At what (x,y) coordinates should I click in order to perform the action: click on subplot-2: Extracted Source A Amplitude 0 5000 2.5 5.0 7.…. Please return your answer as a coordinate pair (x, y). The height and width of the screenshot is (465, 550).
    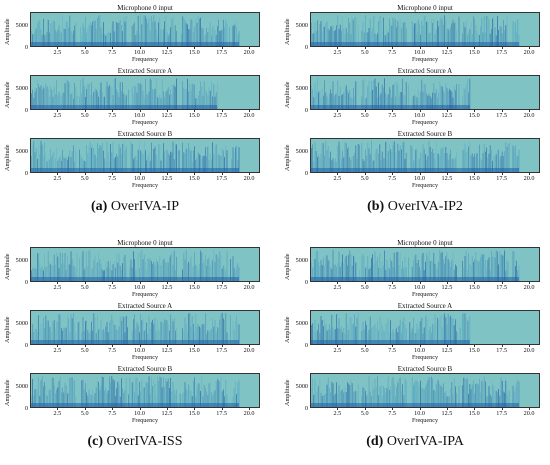
    Looking at the image, I should click on (135, 97).